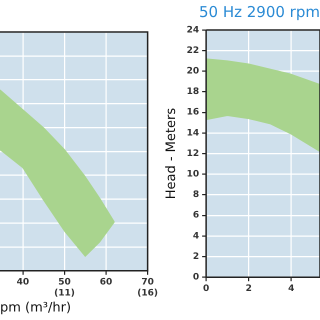 The image size is (320, 320). I want to click on y-tick-label: 20, so click(193, 71).